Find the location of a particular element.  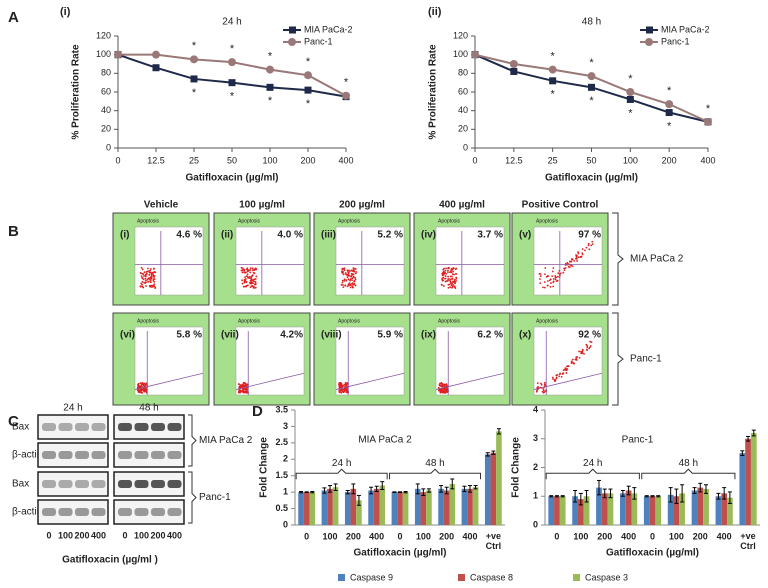

blot-box is located at coordinates (149, 455).